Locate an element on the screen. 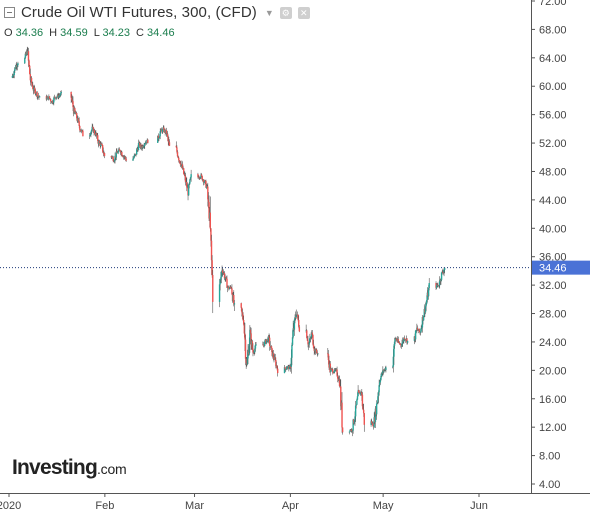 The image size is (590, 515). y-tick-label: 8.00 is located at coordinates (549, 457).